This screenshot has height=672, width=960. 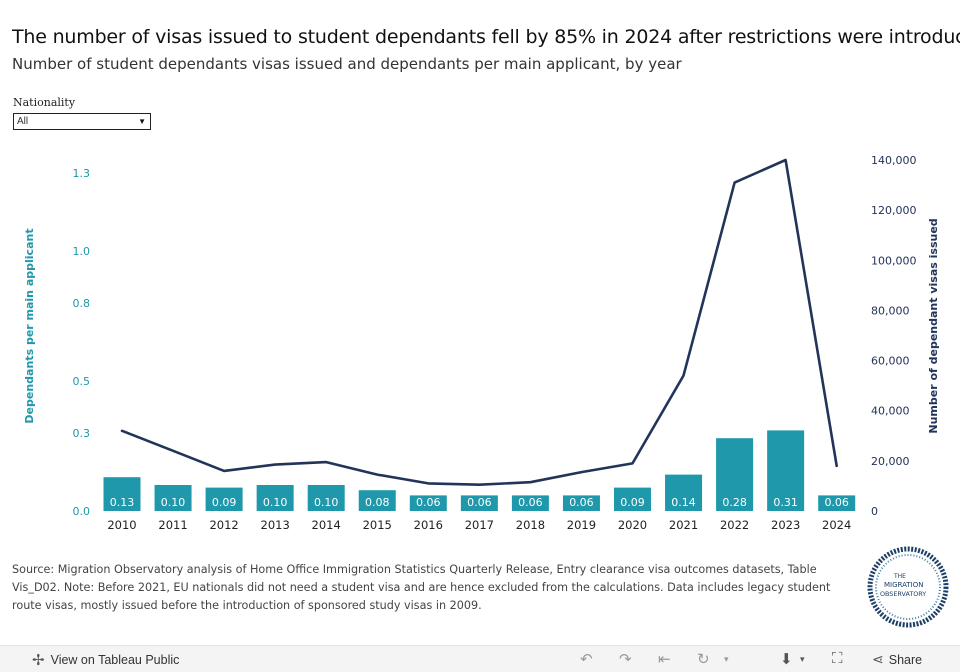 What do you see at coordinates (890, 461) in the screenshot?
I see `right-axis-tick-label: 20,000` at bounding box center [890, 461].